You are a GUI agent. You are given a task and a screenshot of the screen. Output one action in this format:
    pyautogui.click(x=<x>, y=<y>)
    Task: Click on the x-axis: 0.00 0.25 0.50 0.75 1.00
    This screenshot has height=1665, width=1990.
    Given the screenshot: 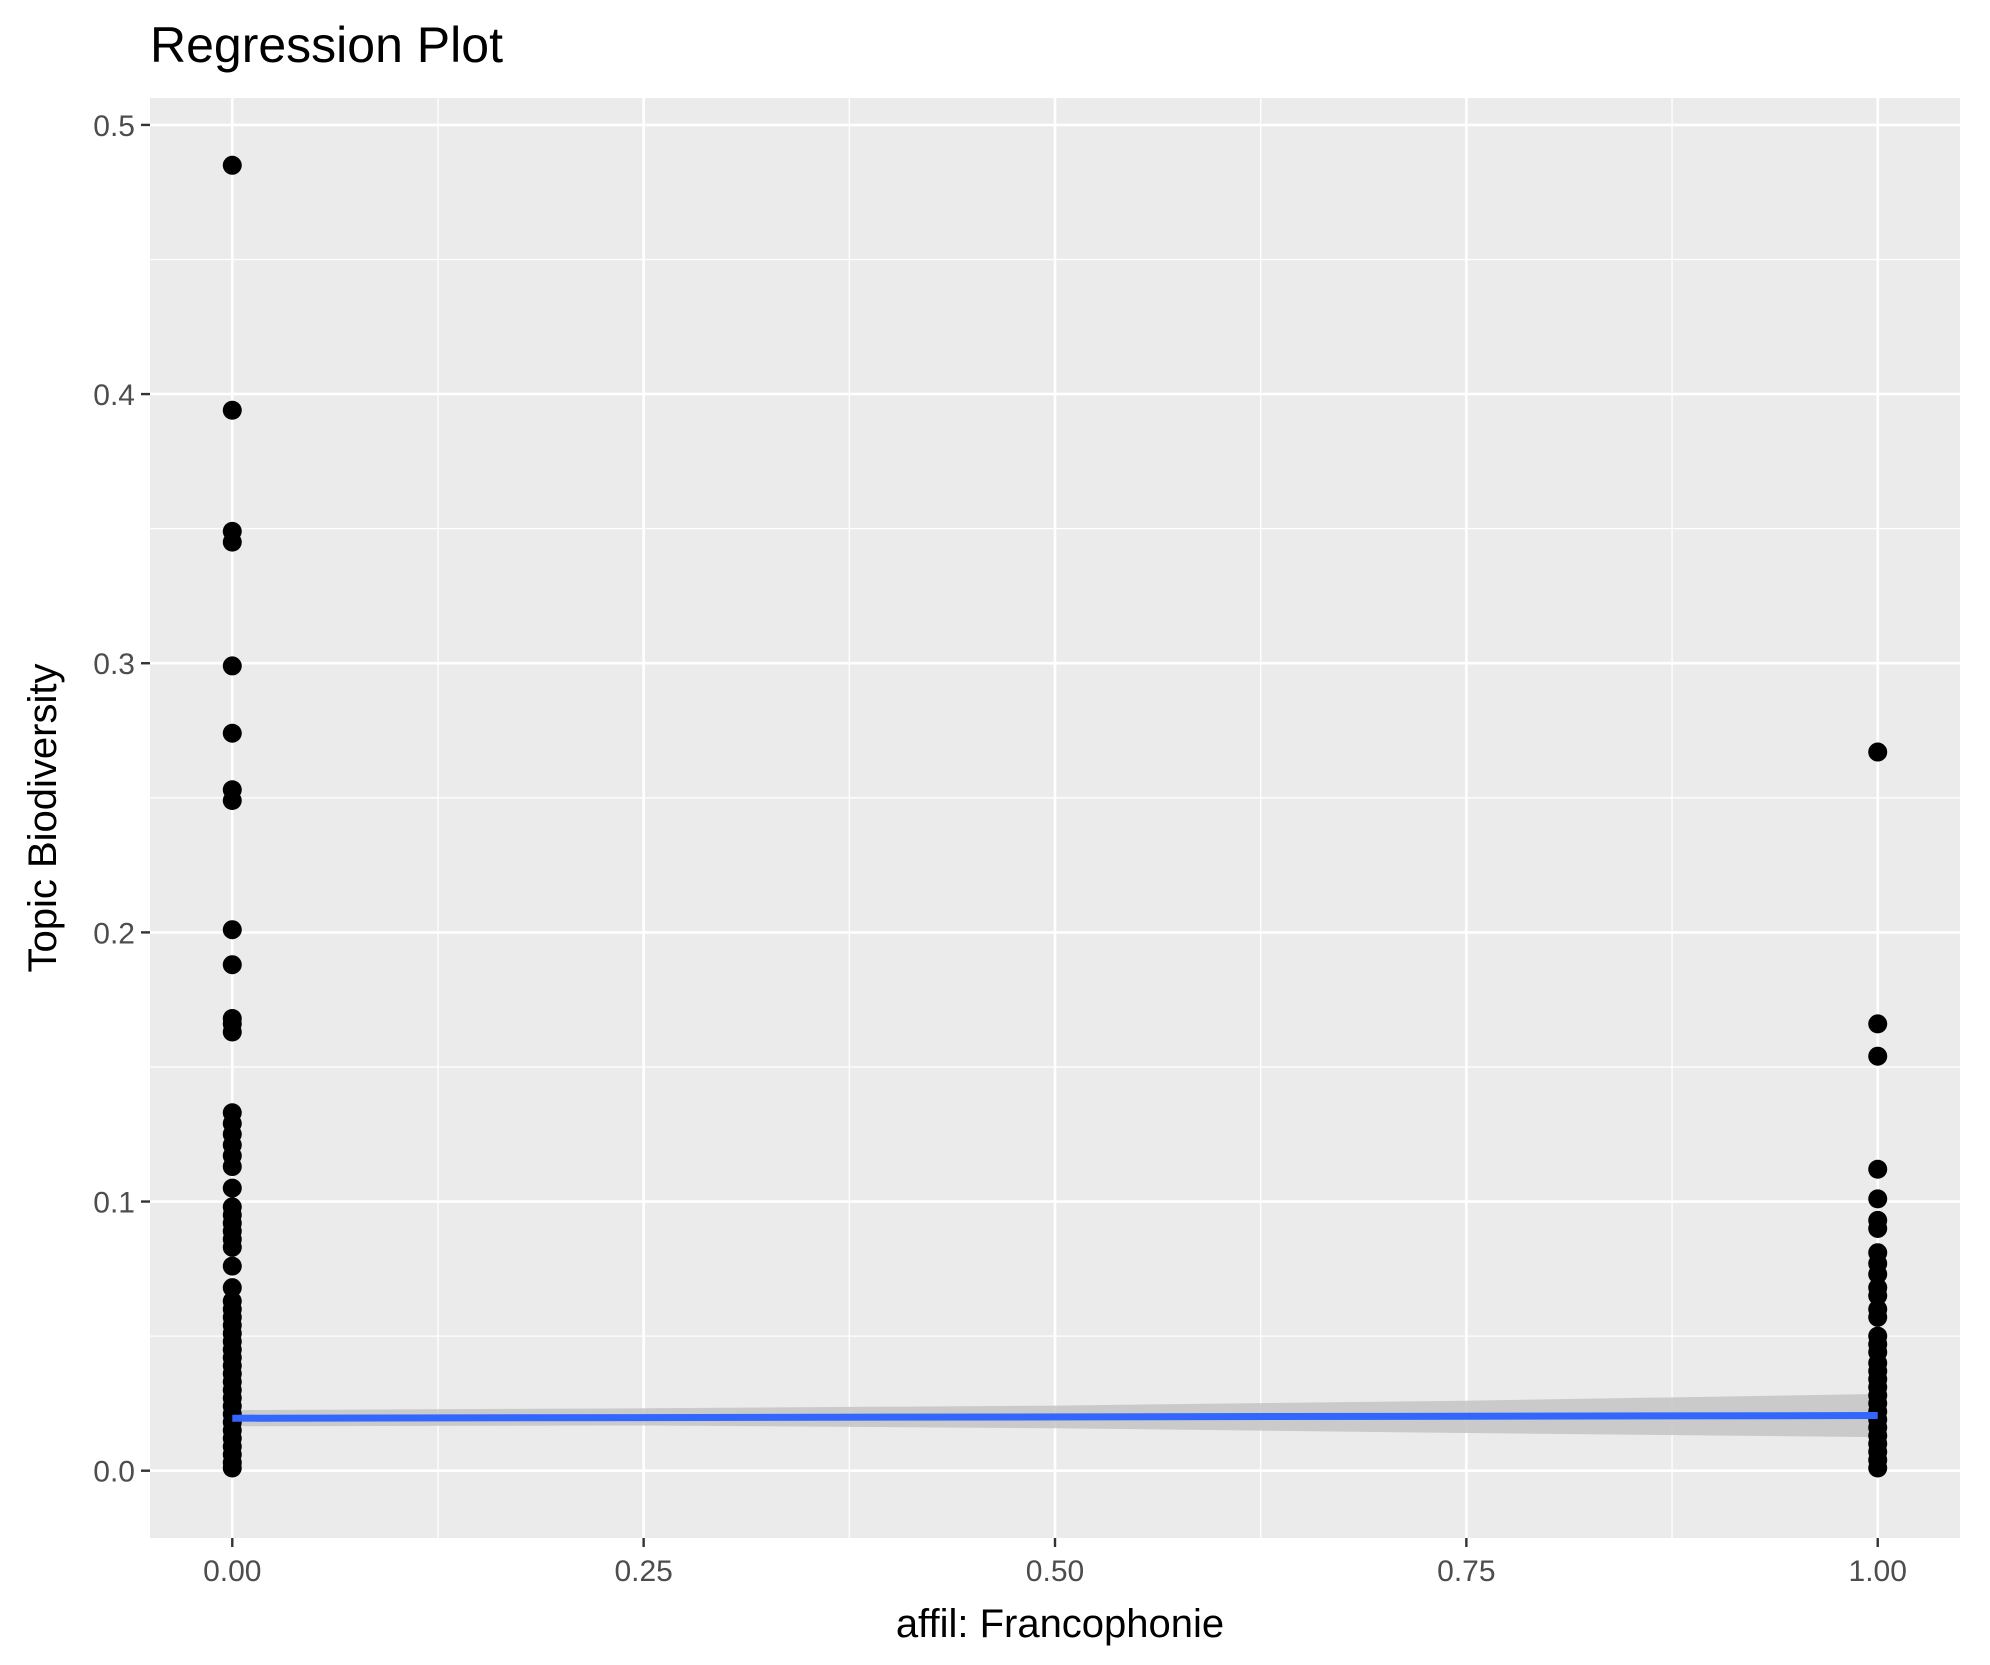 What is the action you would take?
    pyautogui.click(x=1055, y=1563)
    